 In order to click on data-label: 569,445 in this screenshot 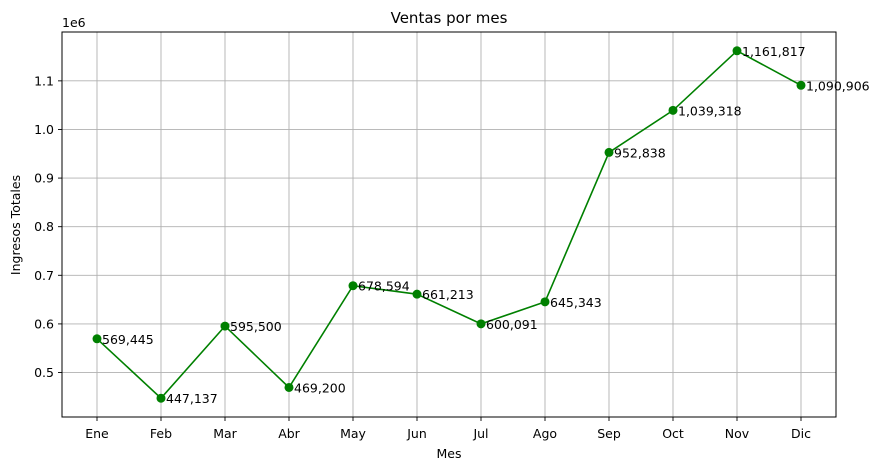, I will do `click(128, 339)`.